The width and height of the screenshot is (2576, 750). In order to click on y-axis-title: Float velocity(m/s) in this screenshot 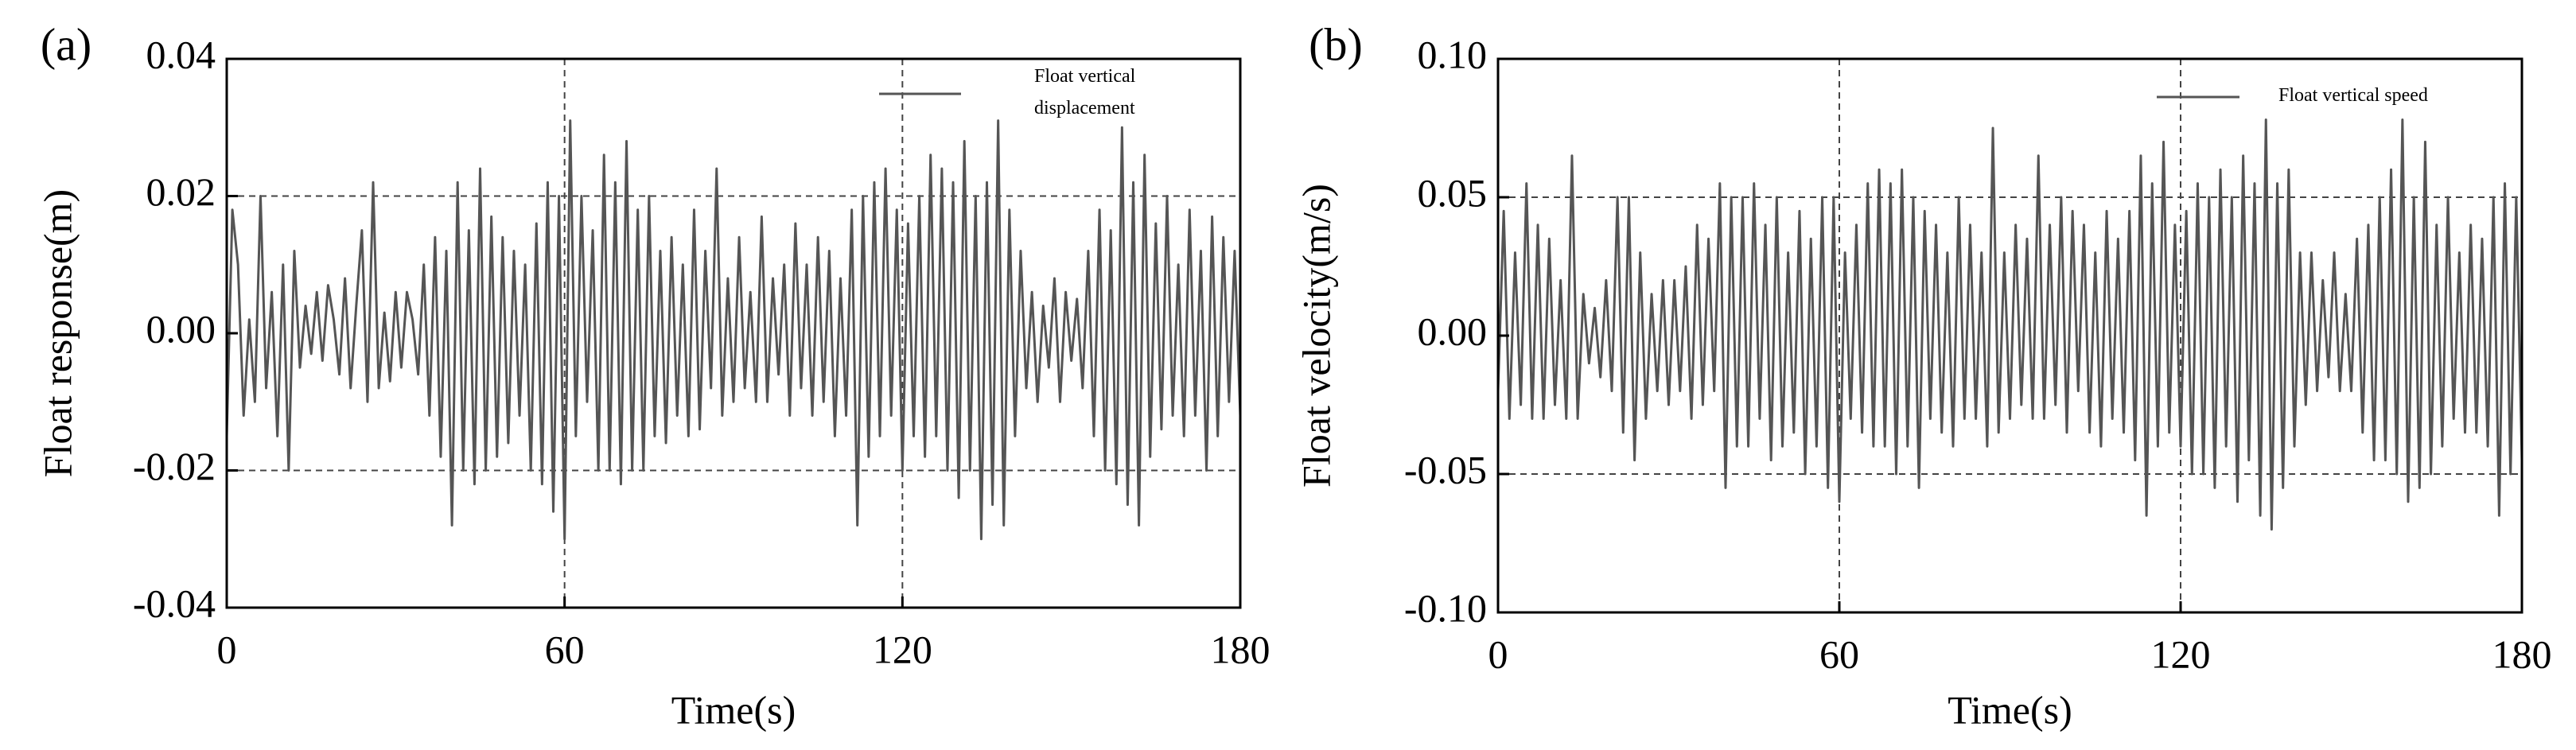, I will do `click(1316, 336)`.